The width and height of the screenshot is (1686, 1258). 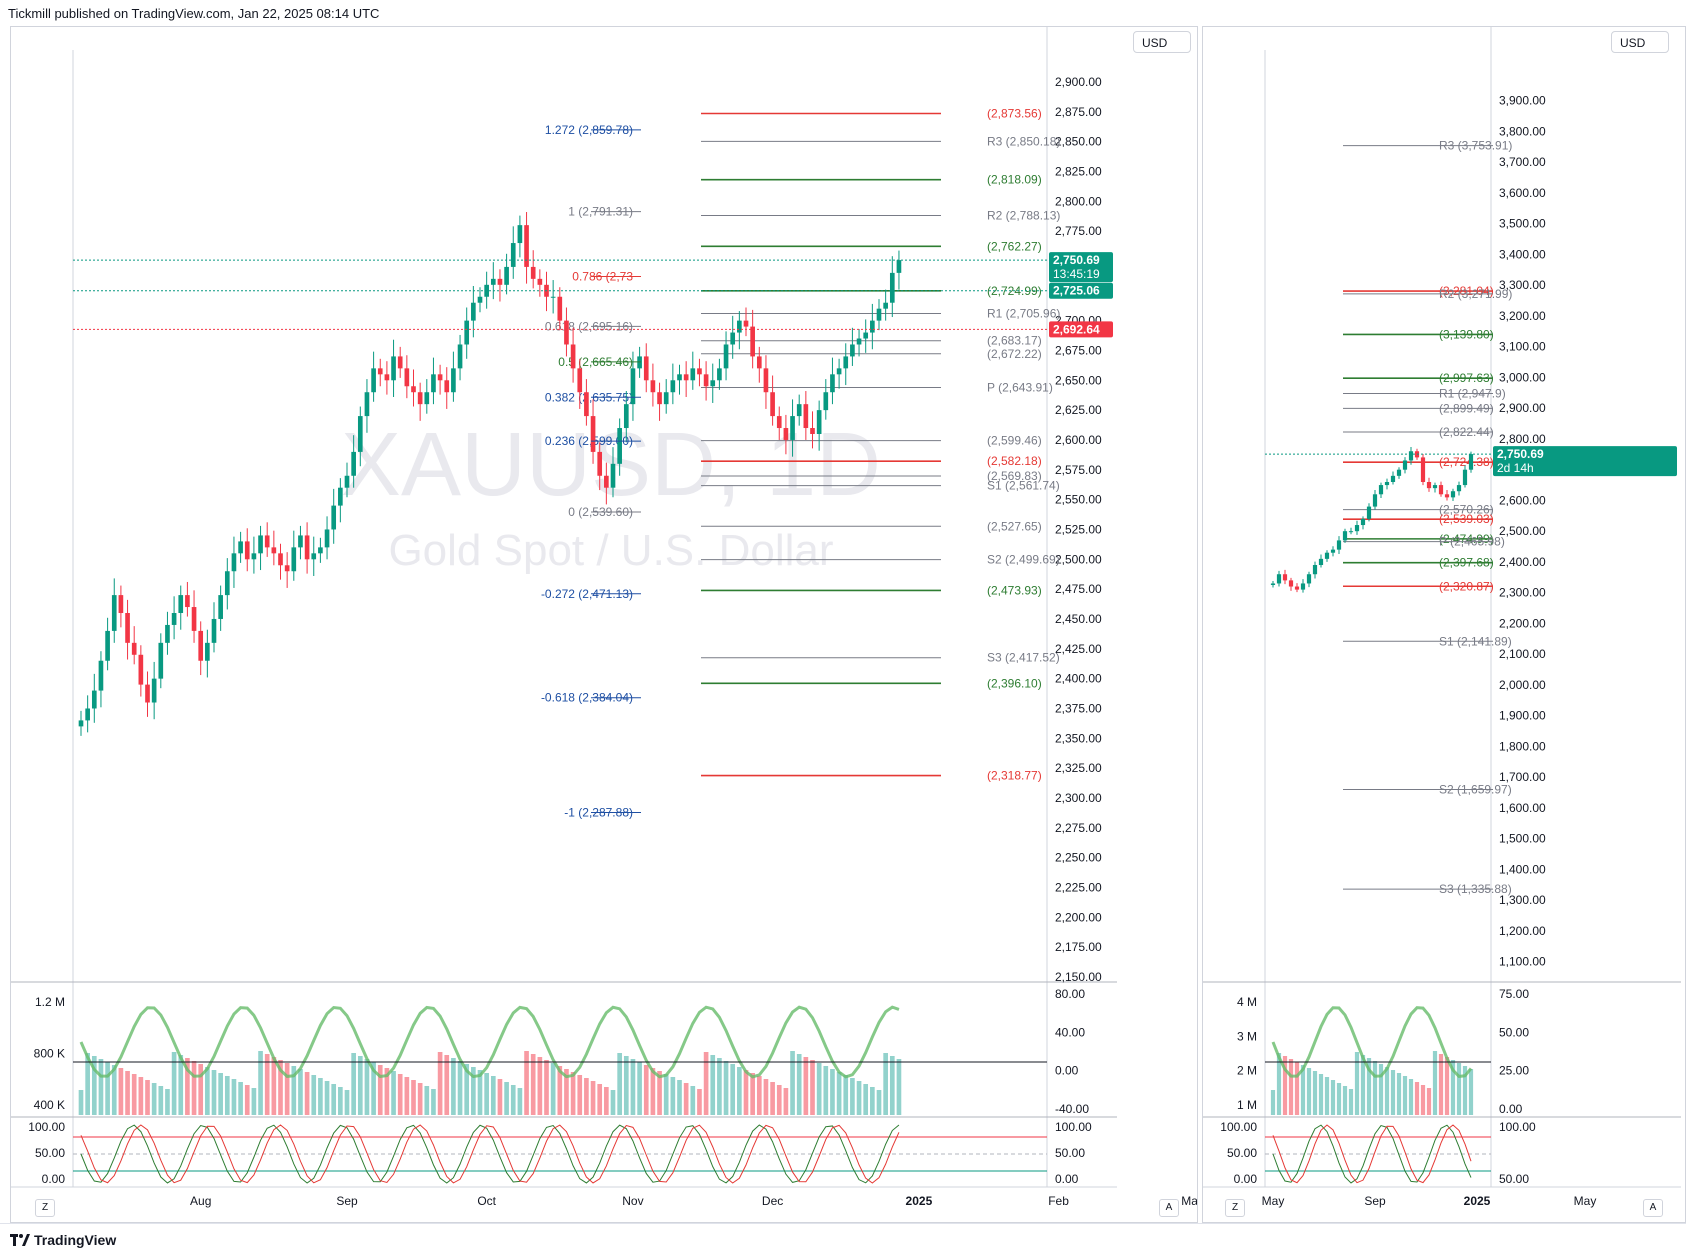 What do you see at coordinates (1078, 917) in the screenshot?
I see `price-tick-label: 2,200.00` at bounding box center [1078, 917].